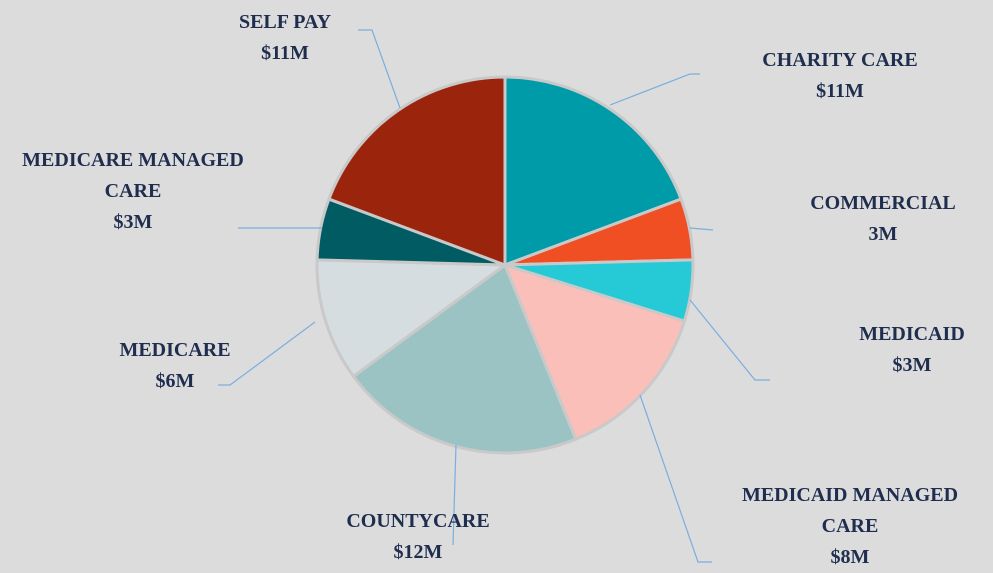  Describe the element at coordinates (912, 334) in the screenshot. I see `category-label: MEDICAID` at that location.